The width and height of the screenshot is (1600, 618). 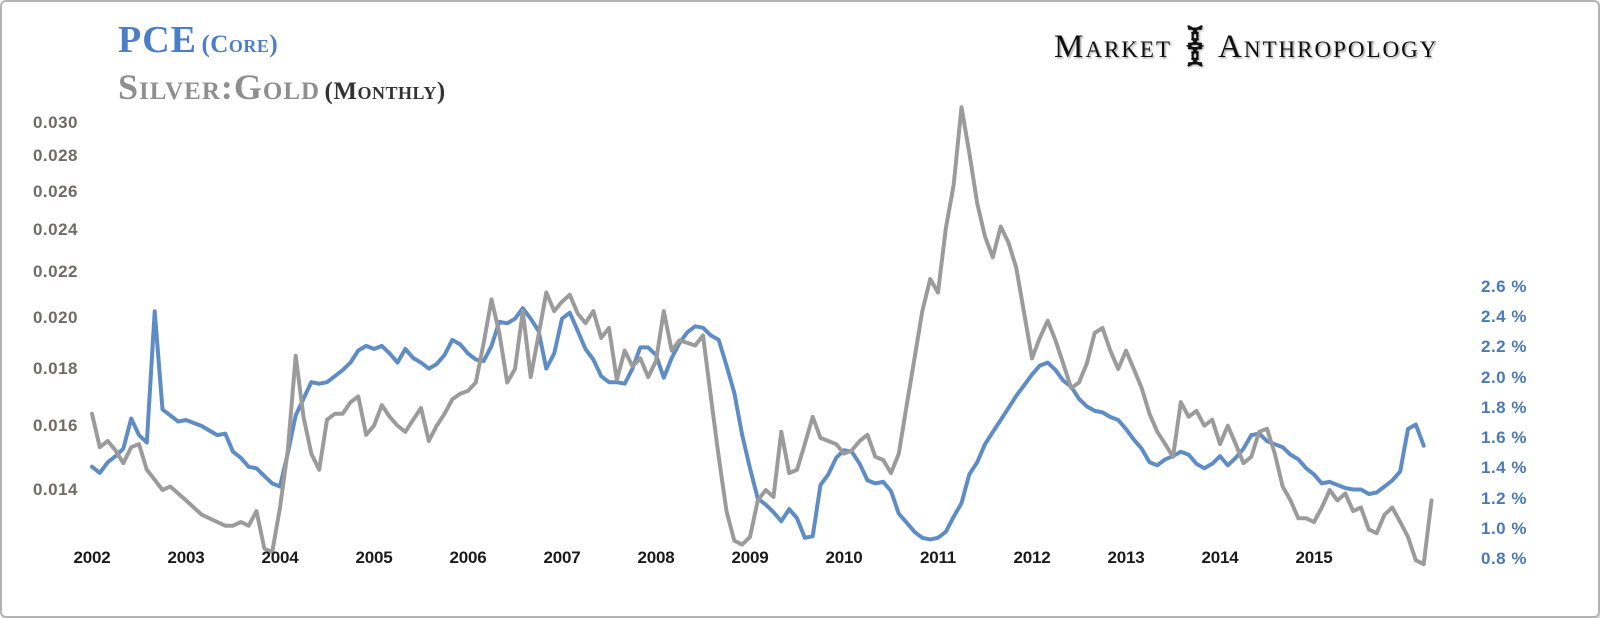 What do you see at coordinates (1314, 557) in the screenshot?
I see `x-axis-year-label: 2015` at bounding box center [1314, 557].